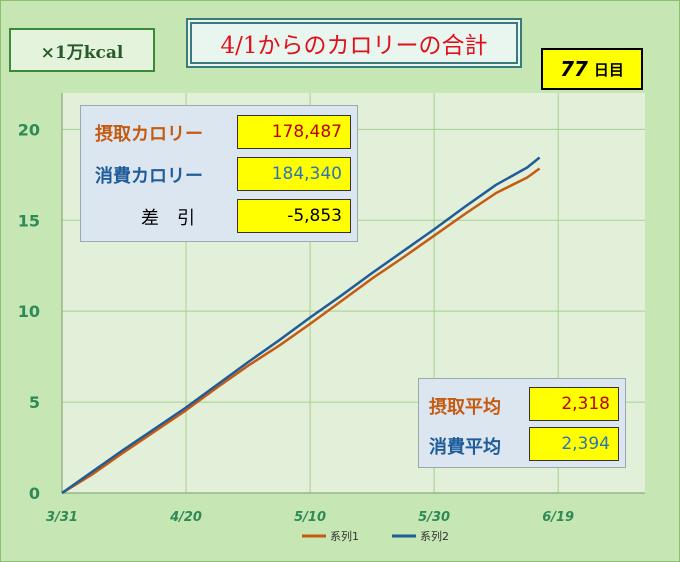 This screenshot has width=680, height=562. I want to click on y-tick-label: 10, so click(29, 311).